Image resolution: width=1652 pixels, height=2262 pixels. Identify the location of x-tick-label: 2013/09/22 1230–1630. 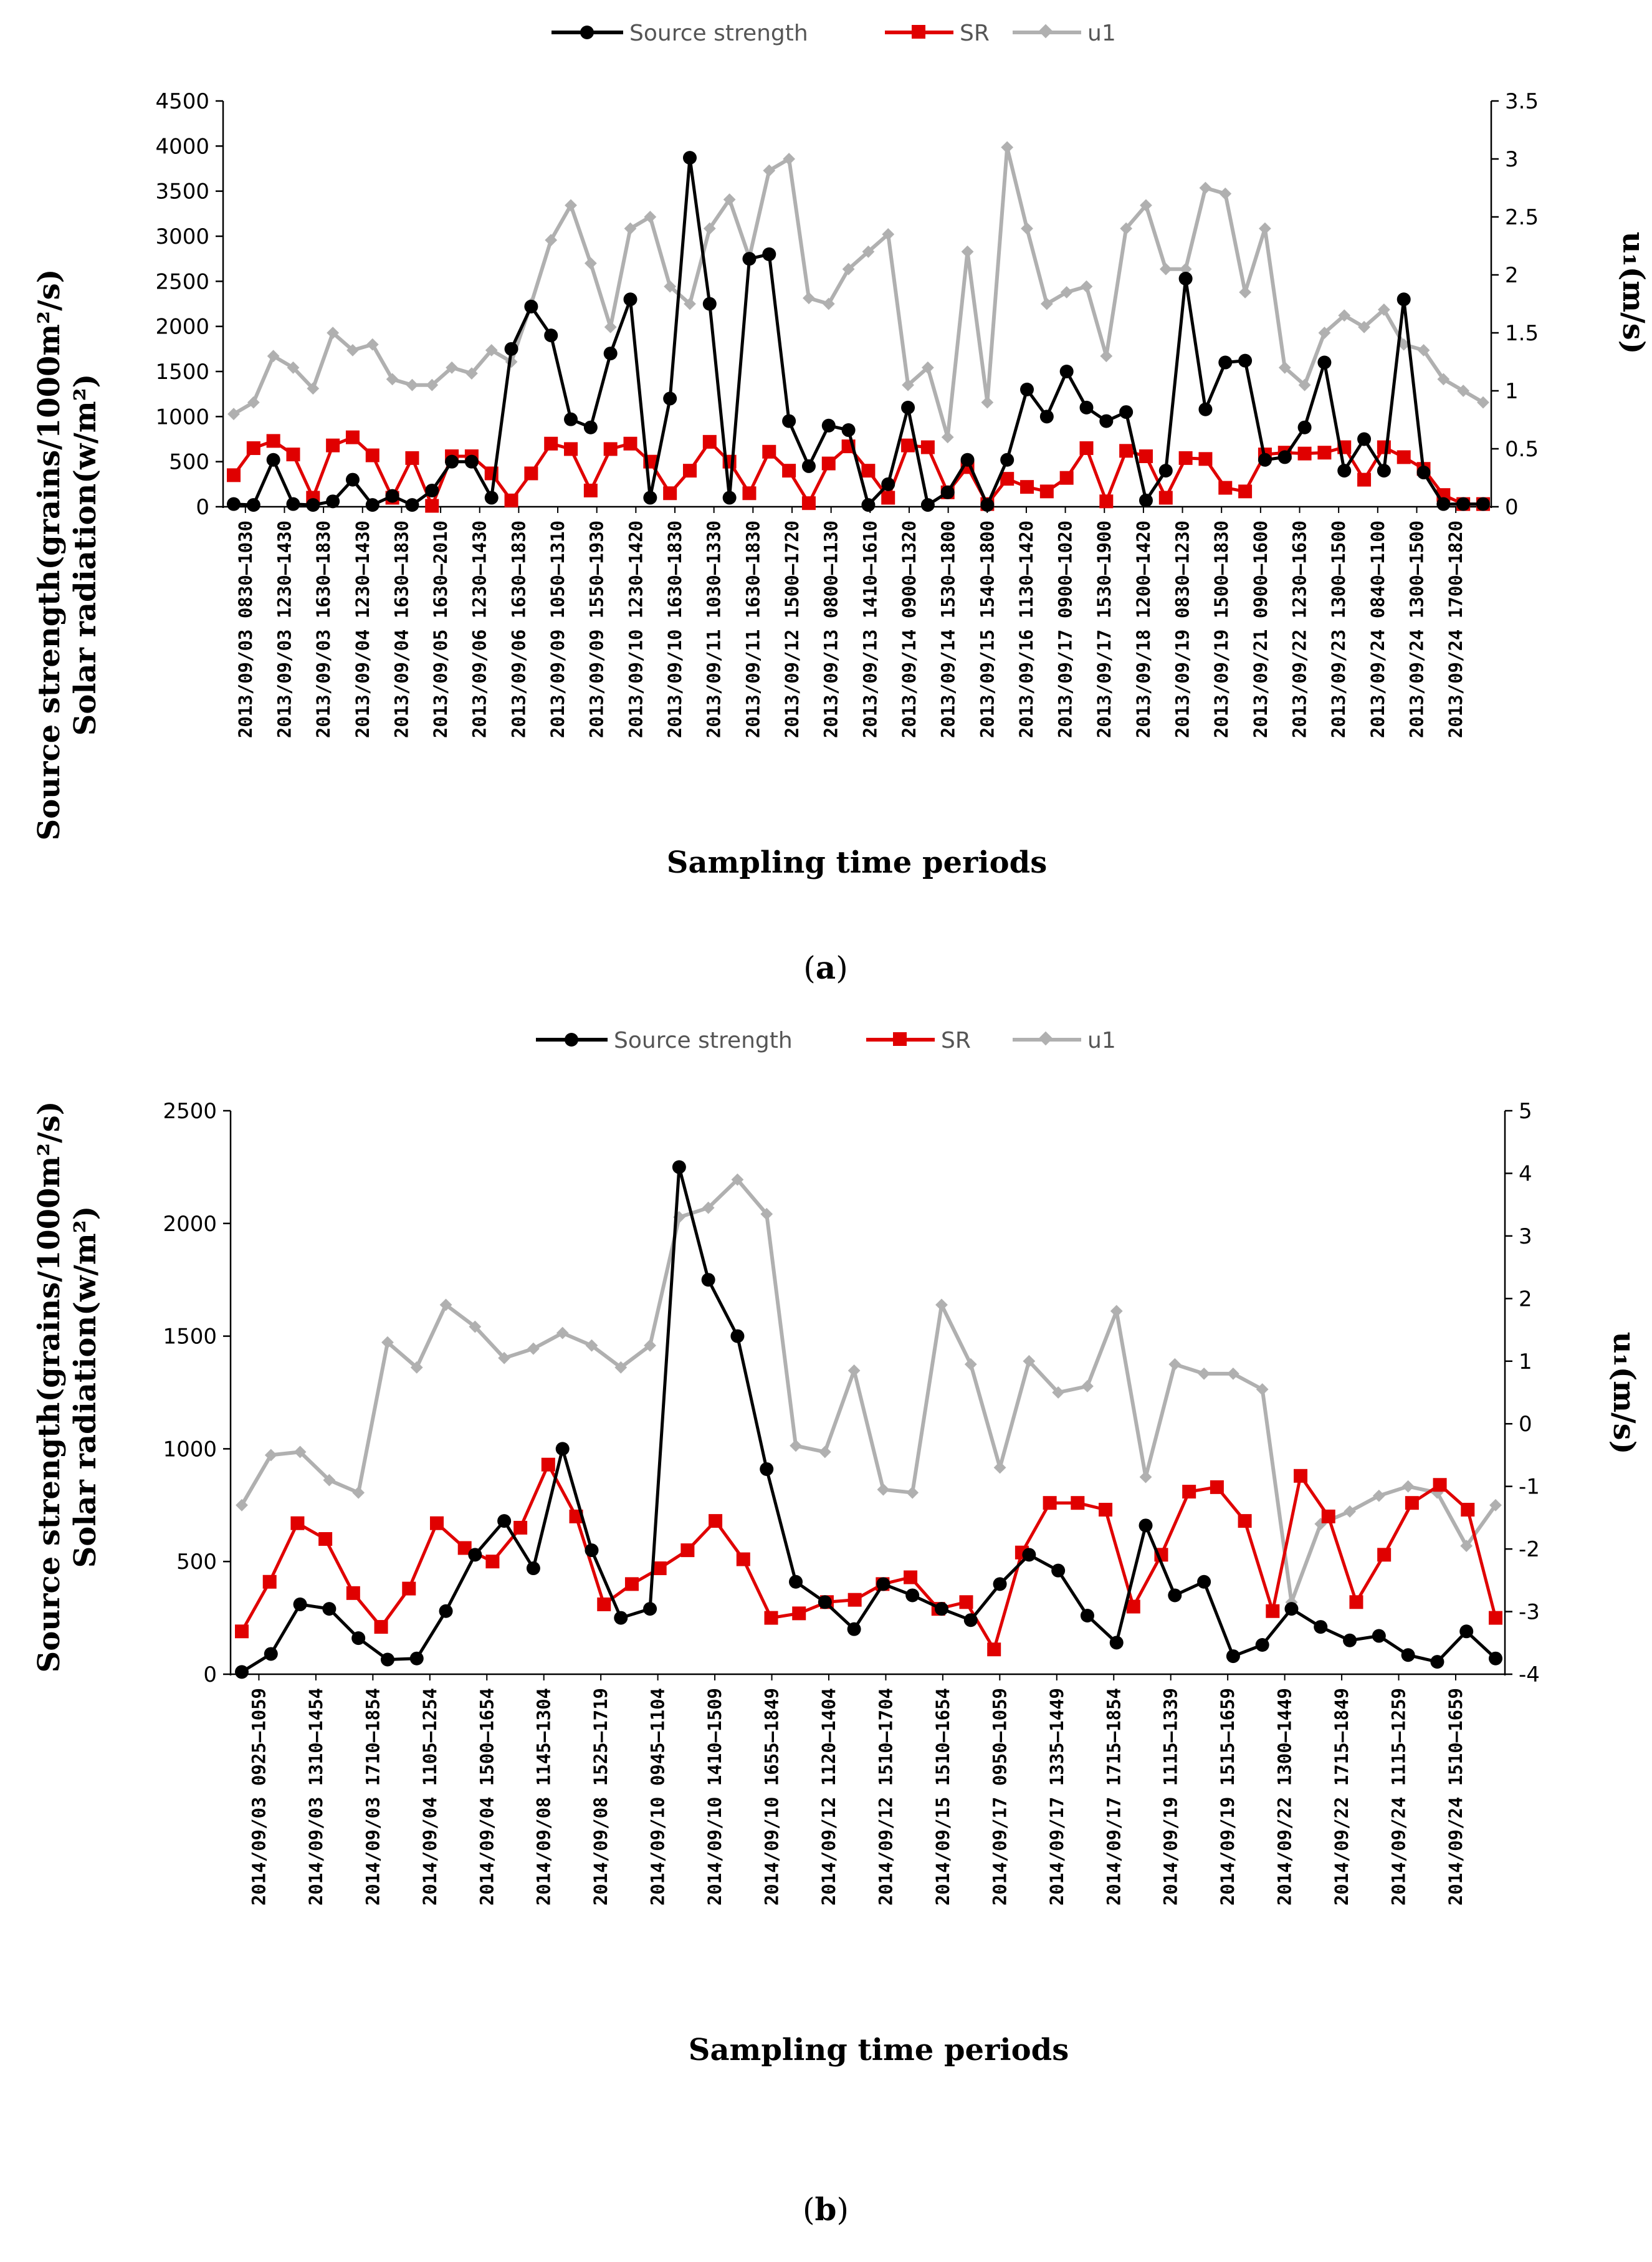
(1300, 629).